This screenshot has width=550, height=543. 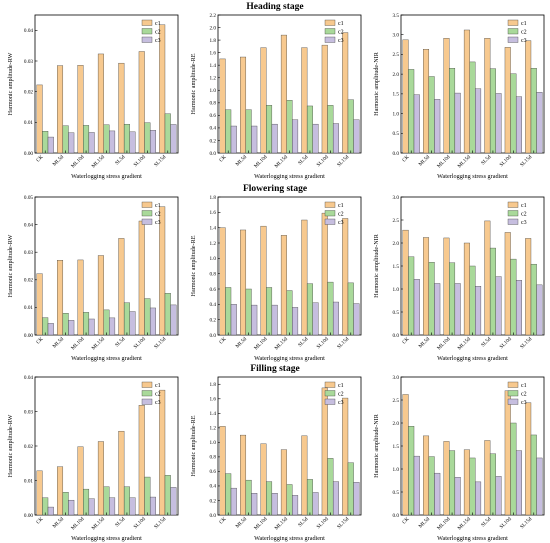 What do you see at coordinates (213, 16) in the screenshot?
I see `y-tick-label: 2.2` at bounding box center [213, 16].